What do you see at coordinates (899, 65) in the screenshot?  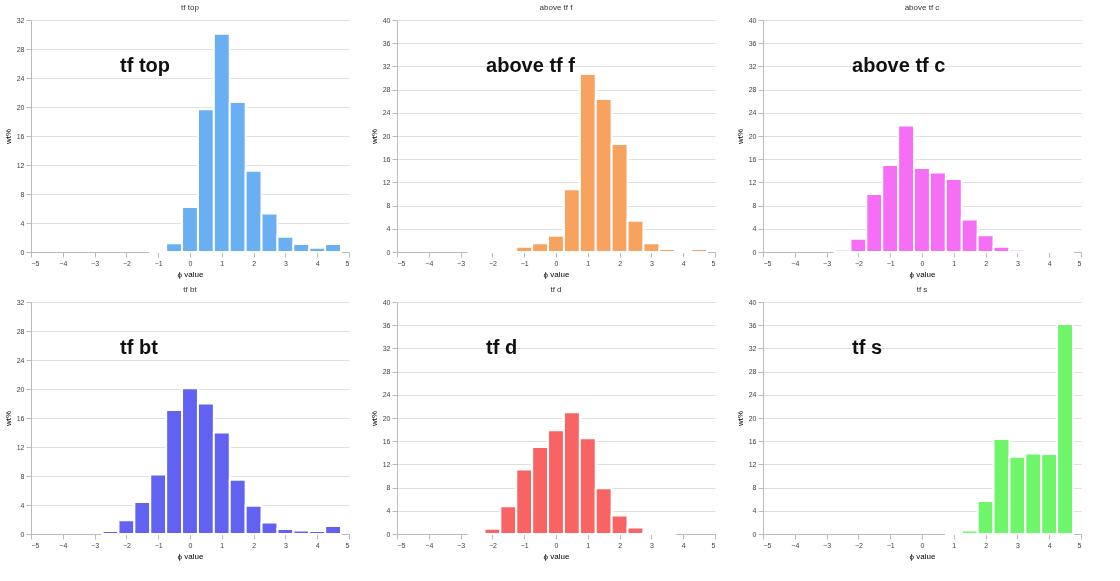 I see `annotation: above tf c` at bounding box center [899, 65].